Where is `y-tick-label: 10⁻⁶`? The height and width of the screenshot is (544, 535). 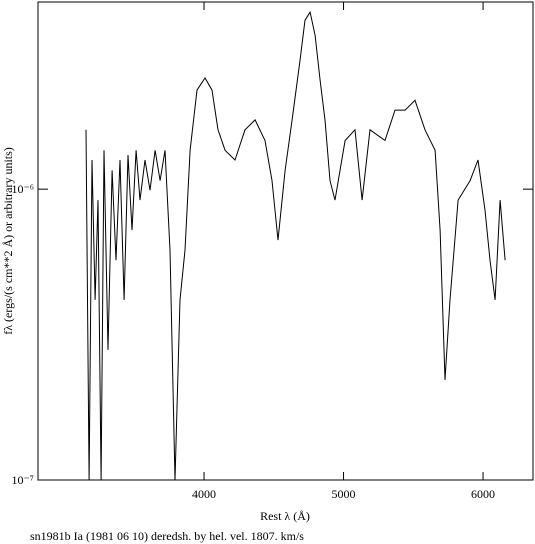 y-tick-label: 10⁻⁶ is located at coordinates (22, 189).